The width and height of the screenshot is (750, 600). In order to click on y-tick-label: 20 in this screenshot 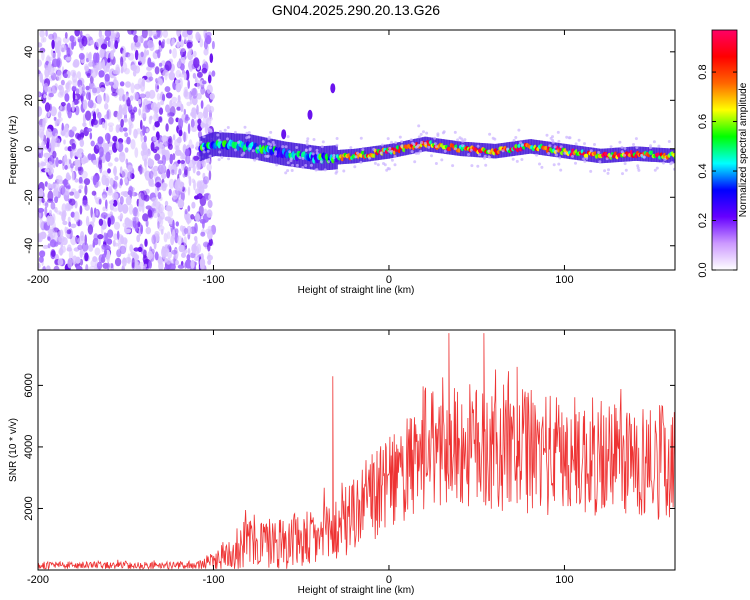, I will do `click(29, 100)`.